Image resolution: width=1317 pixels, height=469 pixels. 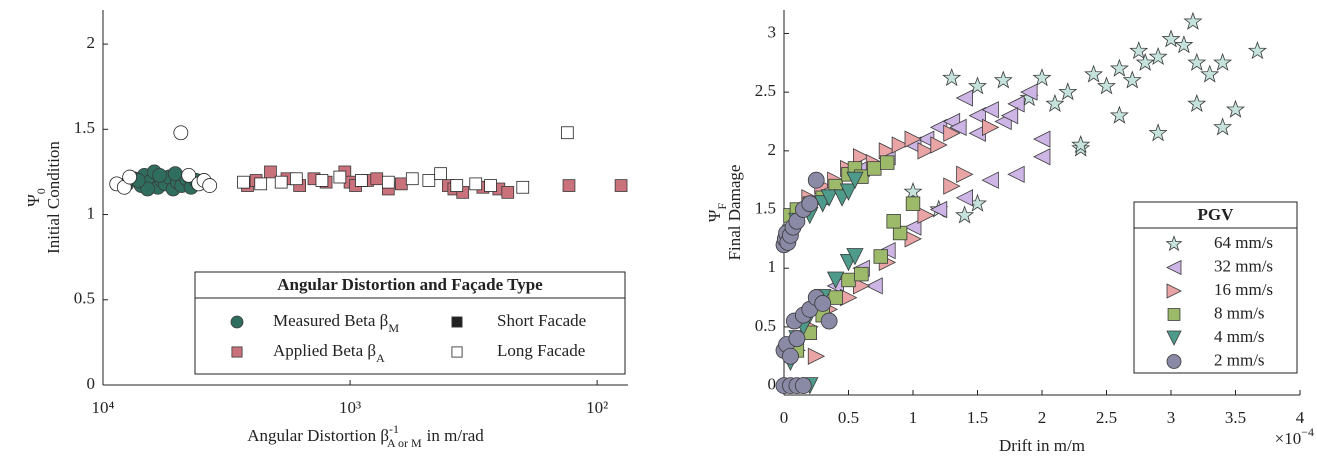 What do you see at coordinates (1243, 265) in the screenshot?
I see `legend-label: 32 mm/s` at bounding box center [1243, 265].